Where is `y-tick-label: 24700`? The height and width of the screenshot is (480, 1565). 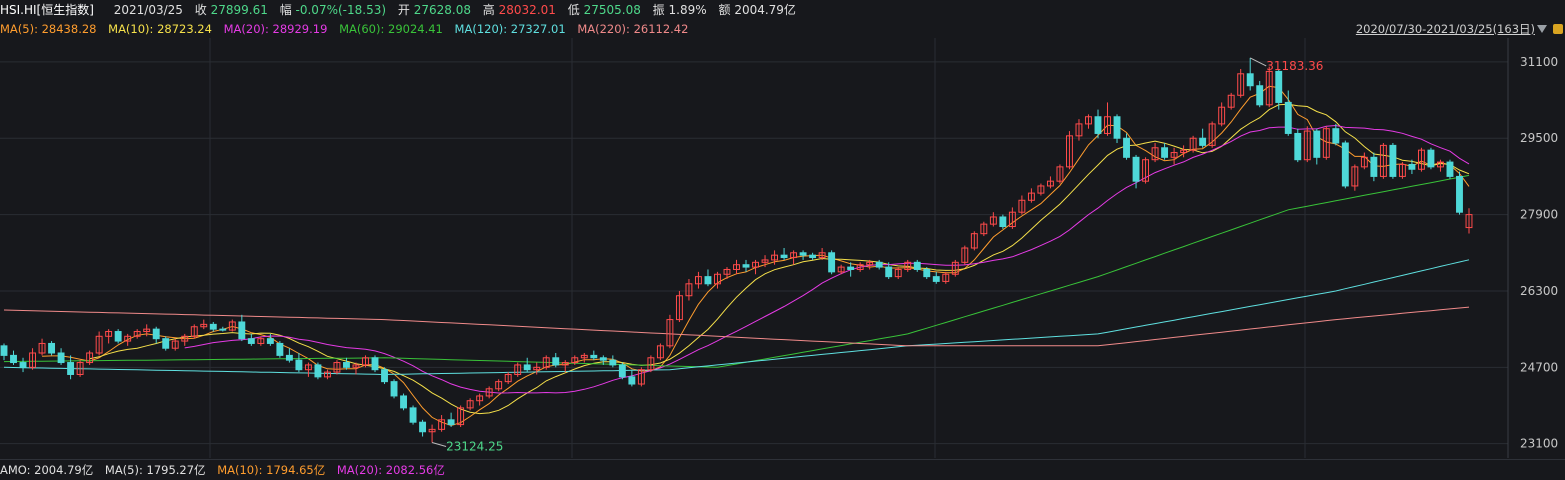 y-tick-label: 24700 is located at coordinates (1539, 367).